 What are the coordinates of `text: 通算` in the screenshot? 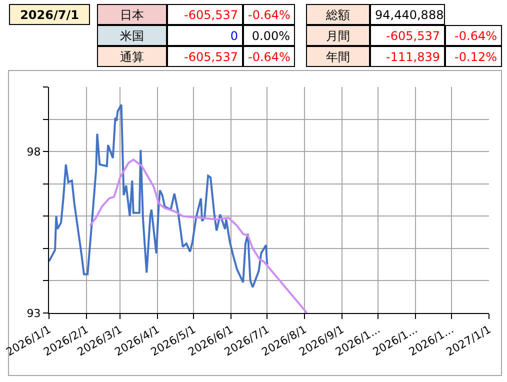 It's located at (132, 56).